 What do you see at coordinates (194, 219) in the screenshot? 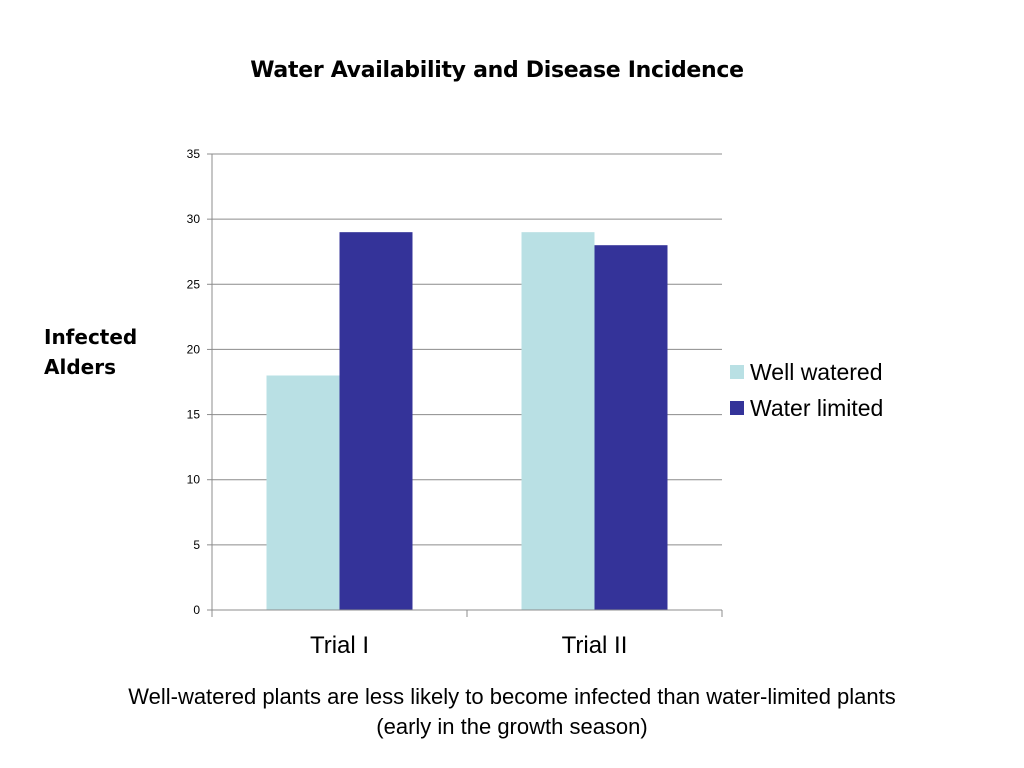
I see `y-tick-label-30: 30` at bounding box center [194, 219].